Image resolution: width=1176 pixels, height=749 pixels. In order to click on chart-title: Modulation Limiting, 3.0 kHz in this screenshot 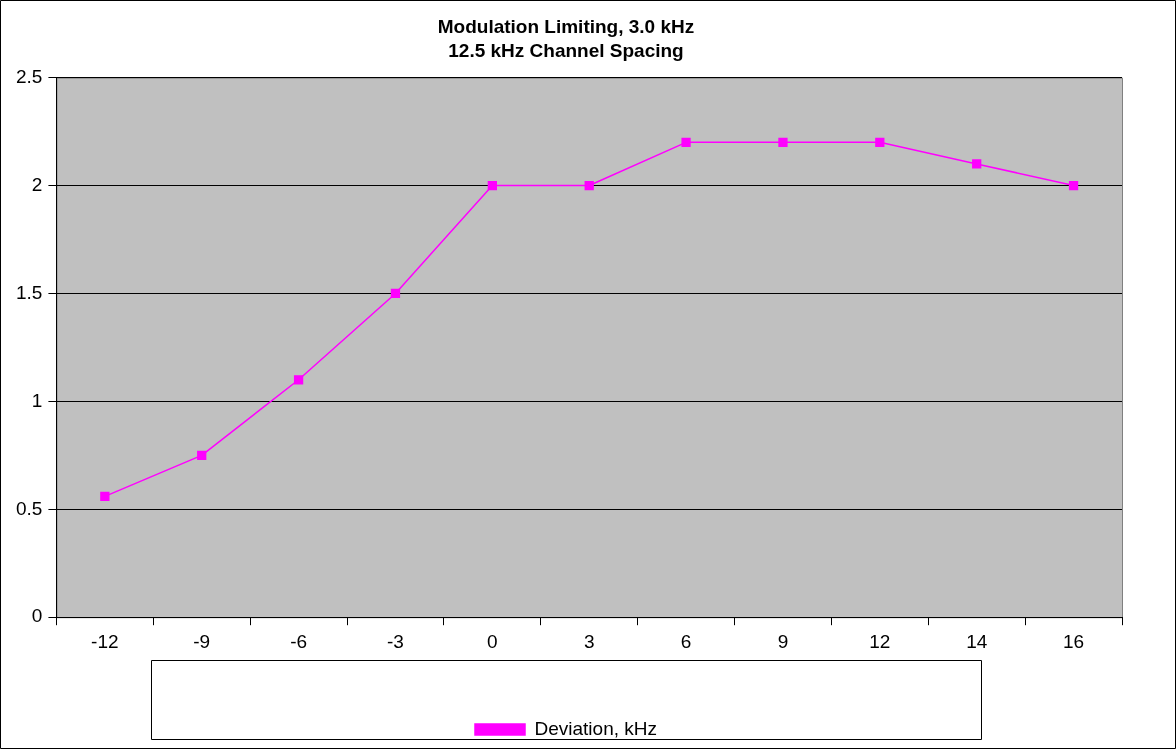, I will do `click(566, 26)`.